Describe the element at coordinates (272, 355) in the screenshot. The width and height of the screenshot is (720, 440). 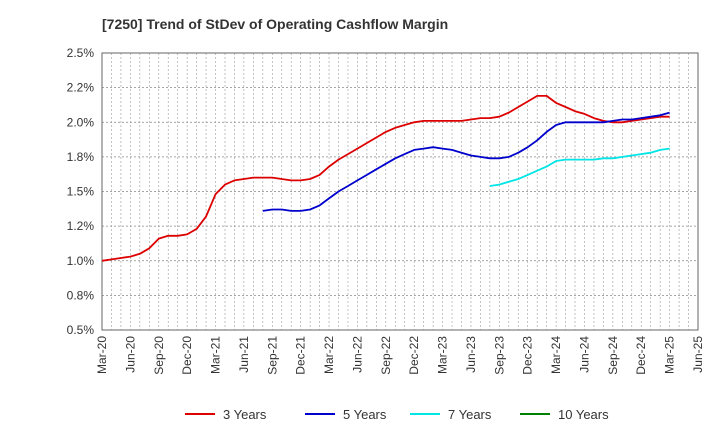
I see `x-tick-label: Sep-21` at that location.